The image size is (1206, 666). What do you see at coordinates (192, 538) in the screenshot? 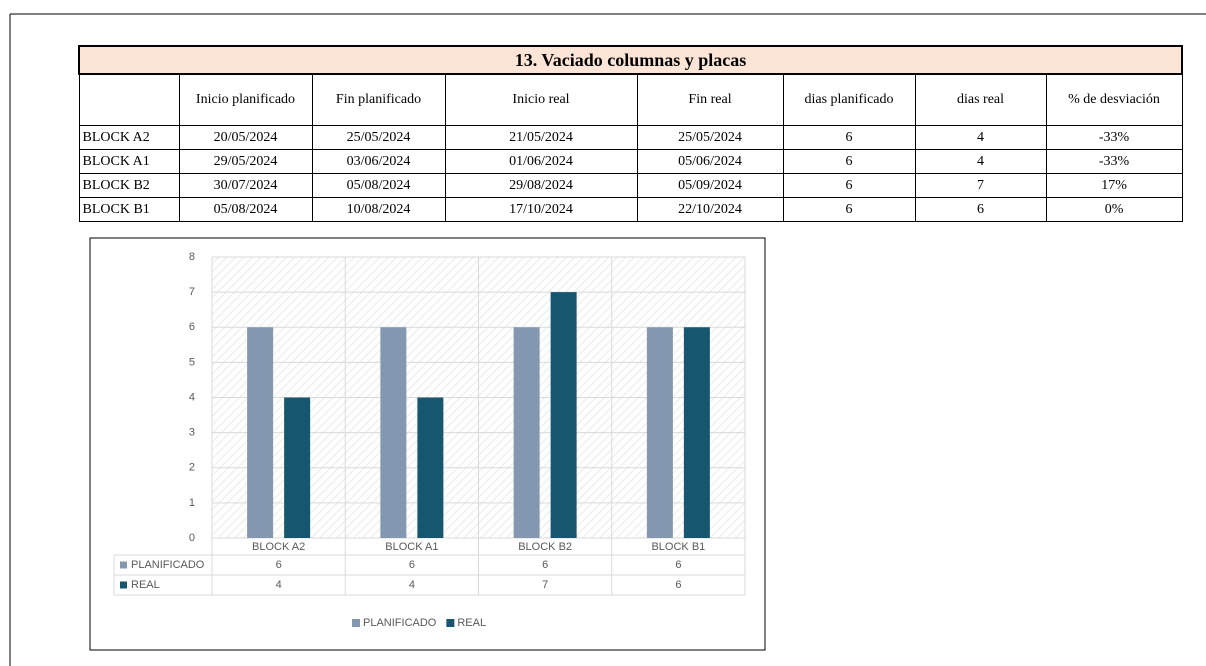
I see `y-tick-label: 0` at bounding box center [192, 538].